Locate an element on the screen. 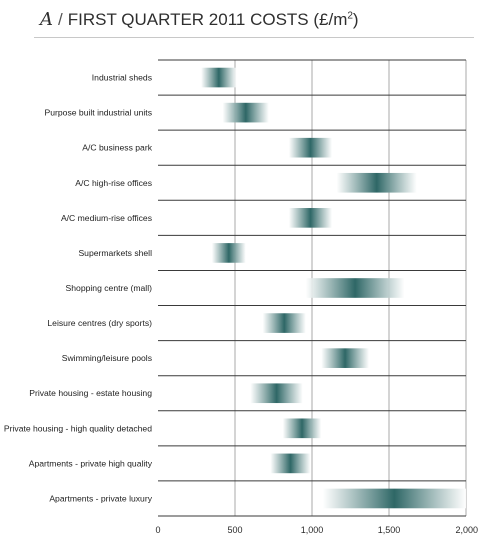 The height and width of the screenshot is (540, 480). x-axis-ticks: 0 500 1,000 1,500 2,000 is located at coordinates (316, 530).